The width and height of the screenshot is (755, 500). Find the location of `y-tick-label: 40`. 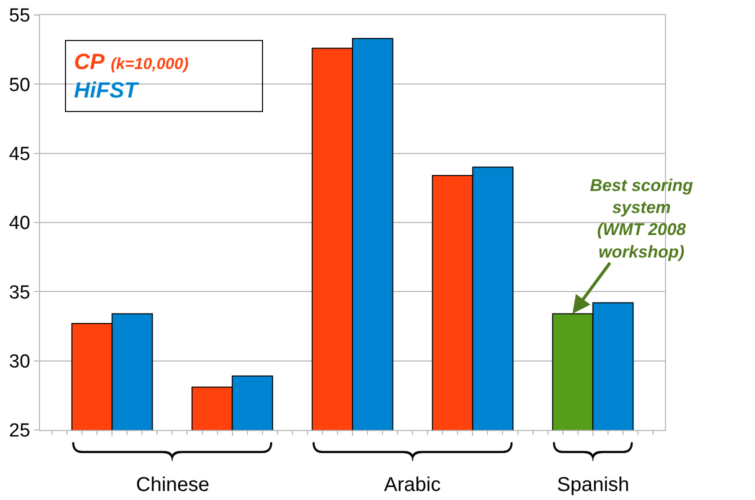

y-tick-label: 40 is located at coordinates (19, 223).